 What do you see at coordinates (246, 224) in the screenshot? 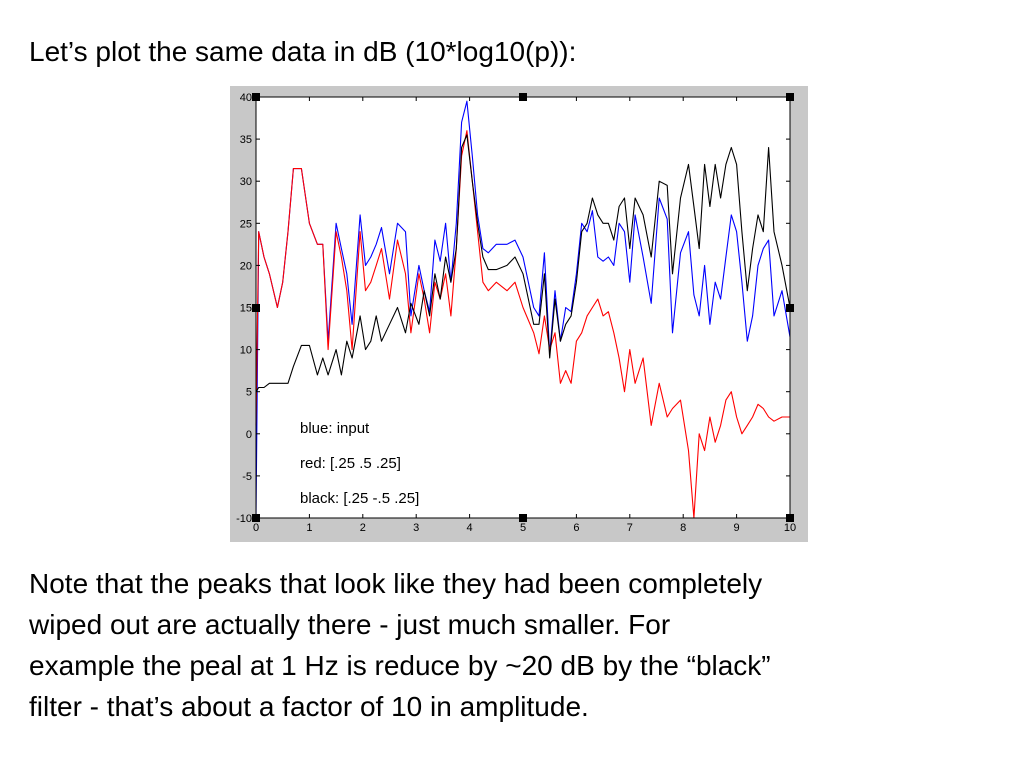
I see `y-tick-label: 25` at bounding box center [246, 224].